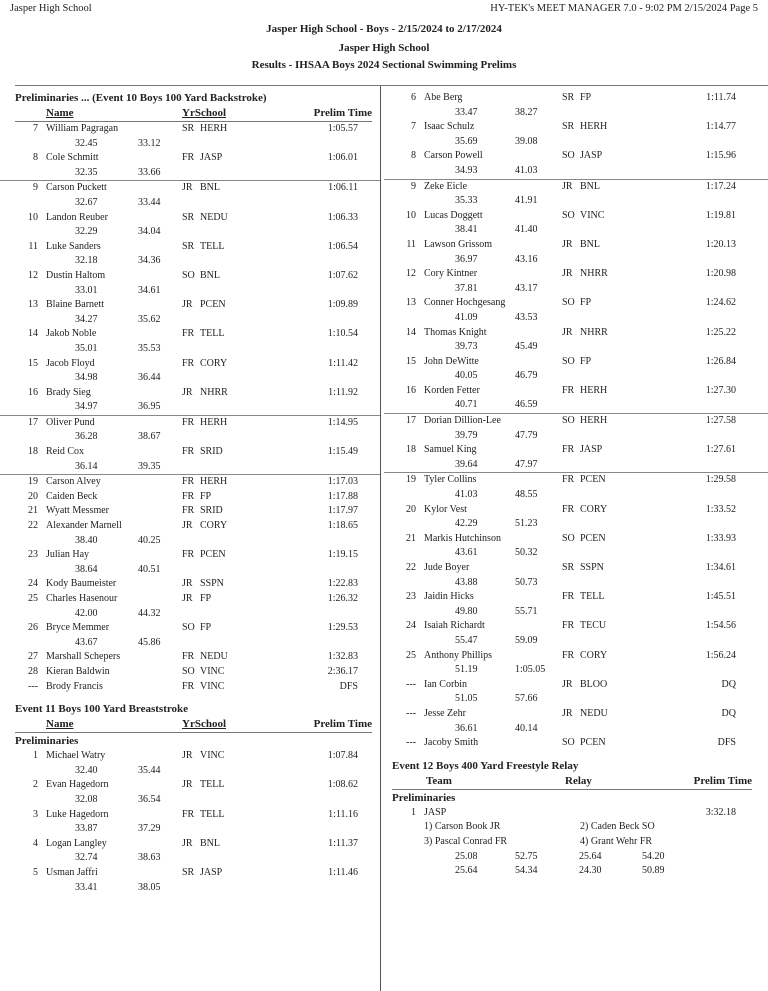  I want to click on split-row: 43.61 50.32, so click(576, 553).